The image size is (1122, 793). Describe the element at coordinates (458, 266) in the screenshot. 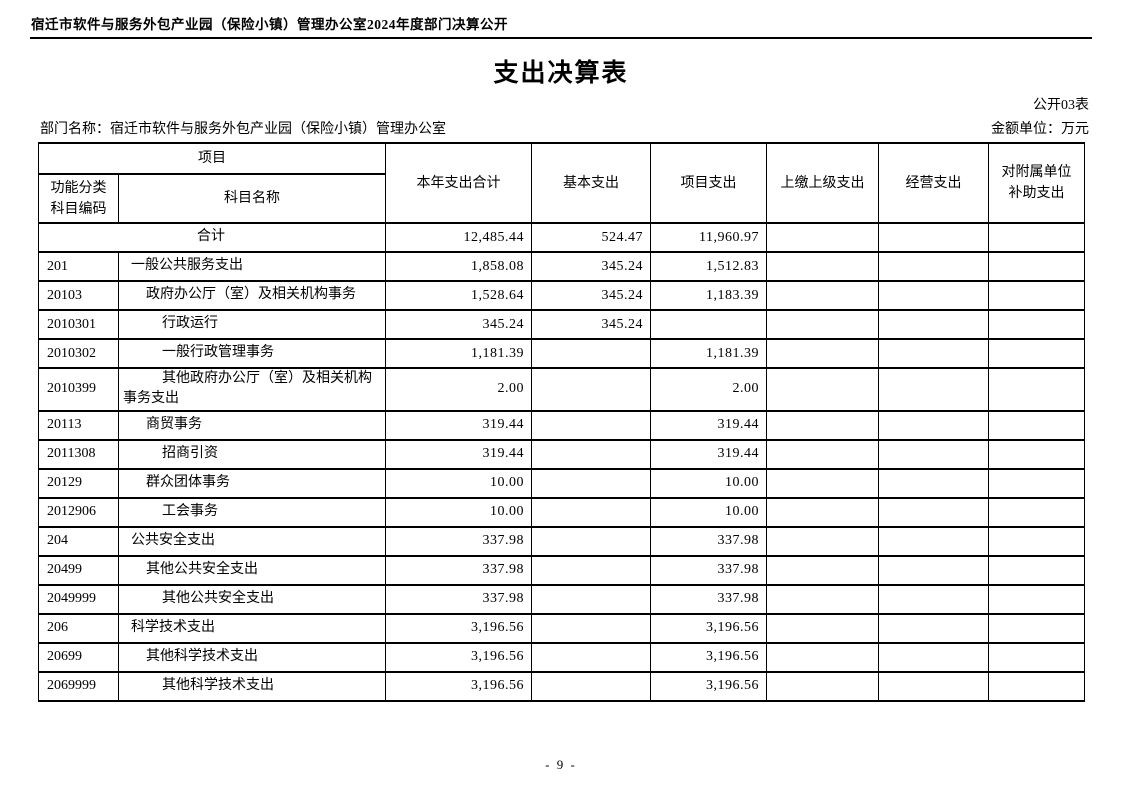

I see `year-total-cell: 1,858.08` at that location.